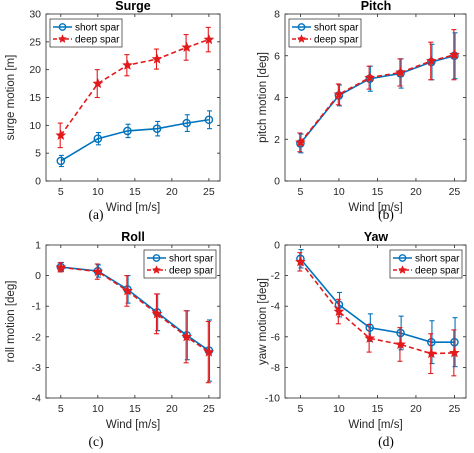  Describe the element at coordinates (35, 15) in the screenshot. I see `y-tick-label: 30` at that location.